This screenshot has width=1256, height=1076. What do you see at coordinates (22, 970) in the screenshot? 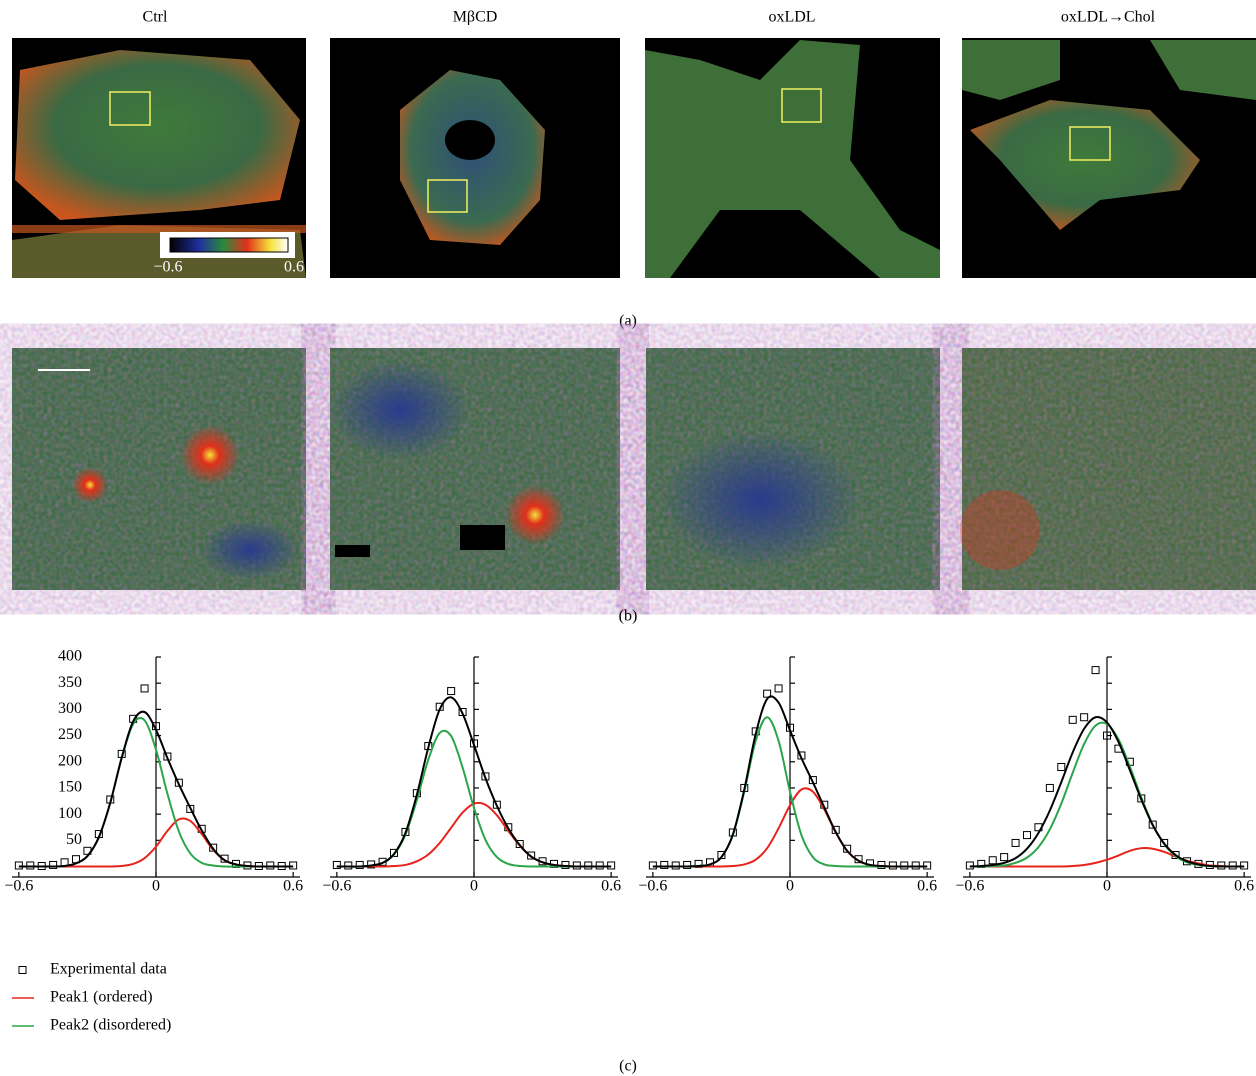
I see `legend-marker` at bounding box center [22, 970].